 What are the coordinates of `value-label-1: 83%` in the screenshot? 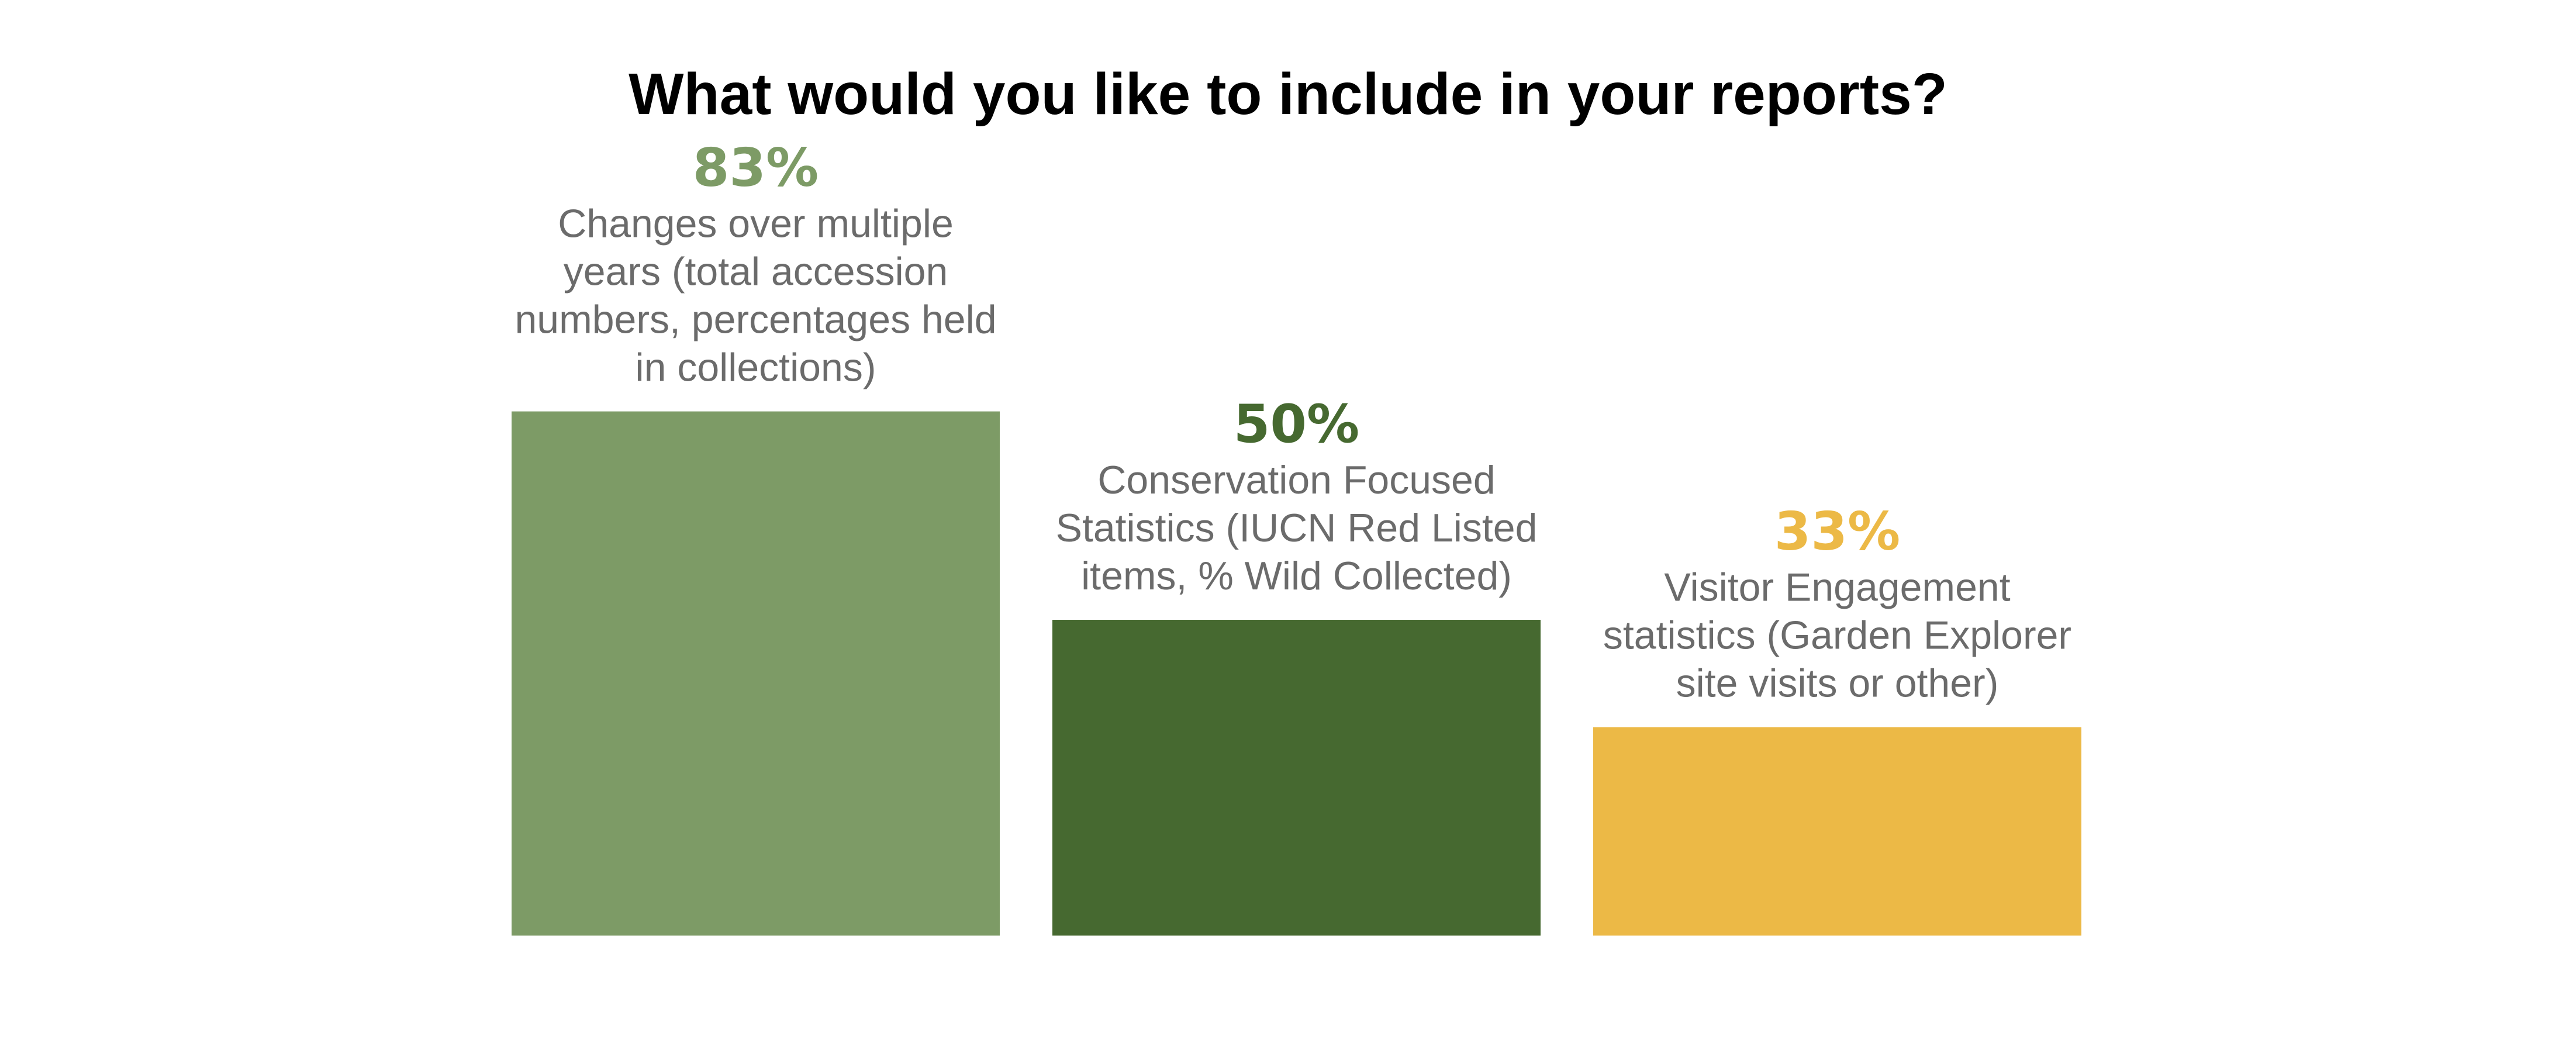 It's located at (756, 168).